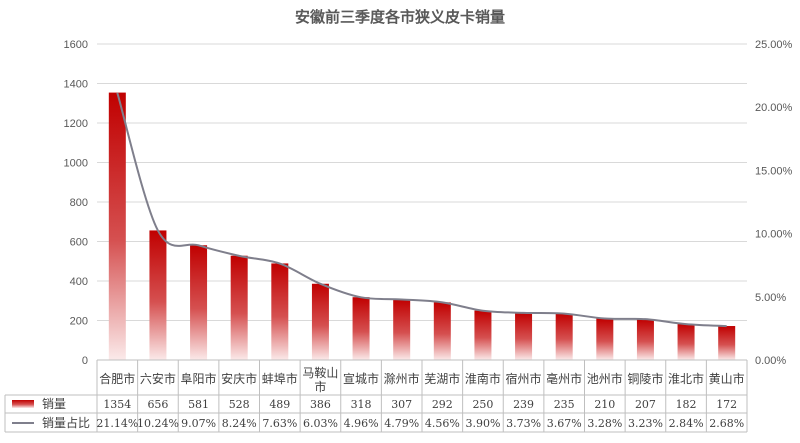 The width and height of the screenshot is (800, 443). I want to click on chart-title: 安徽前三季度各市狭义皮卡销量, so click(400, 17).